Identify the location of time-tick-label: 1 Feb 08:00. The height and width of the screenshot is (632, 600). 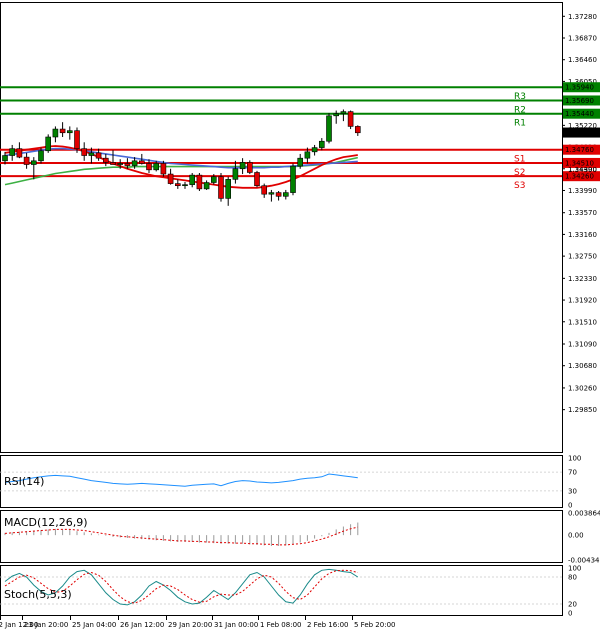
(280, 625).